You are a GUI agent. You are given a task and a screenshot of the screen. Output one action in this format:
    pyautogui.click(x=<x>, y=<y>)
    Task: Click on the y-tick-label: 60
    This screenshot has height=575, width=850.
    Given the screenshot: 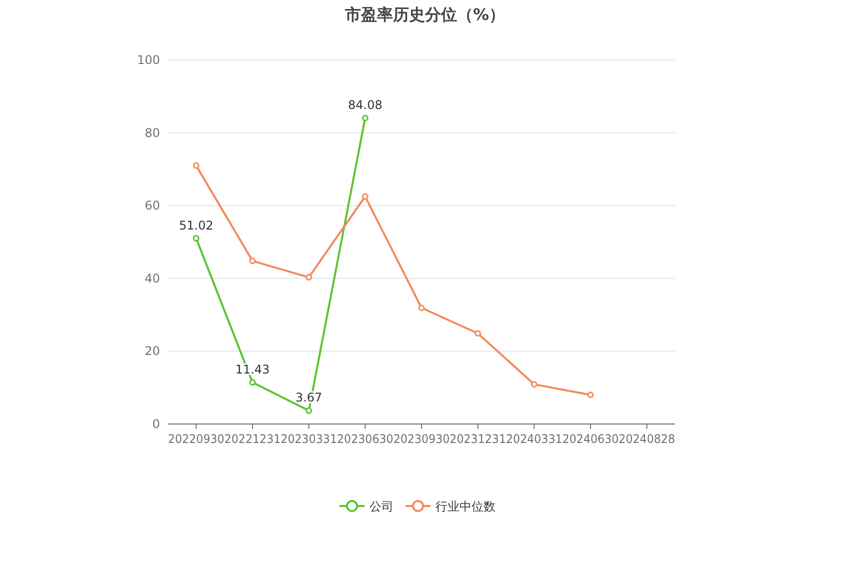 What is the action you would take?
    pyautogui.click(x=152, y=205)
    